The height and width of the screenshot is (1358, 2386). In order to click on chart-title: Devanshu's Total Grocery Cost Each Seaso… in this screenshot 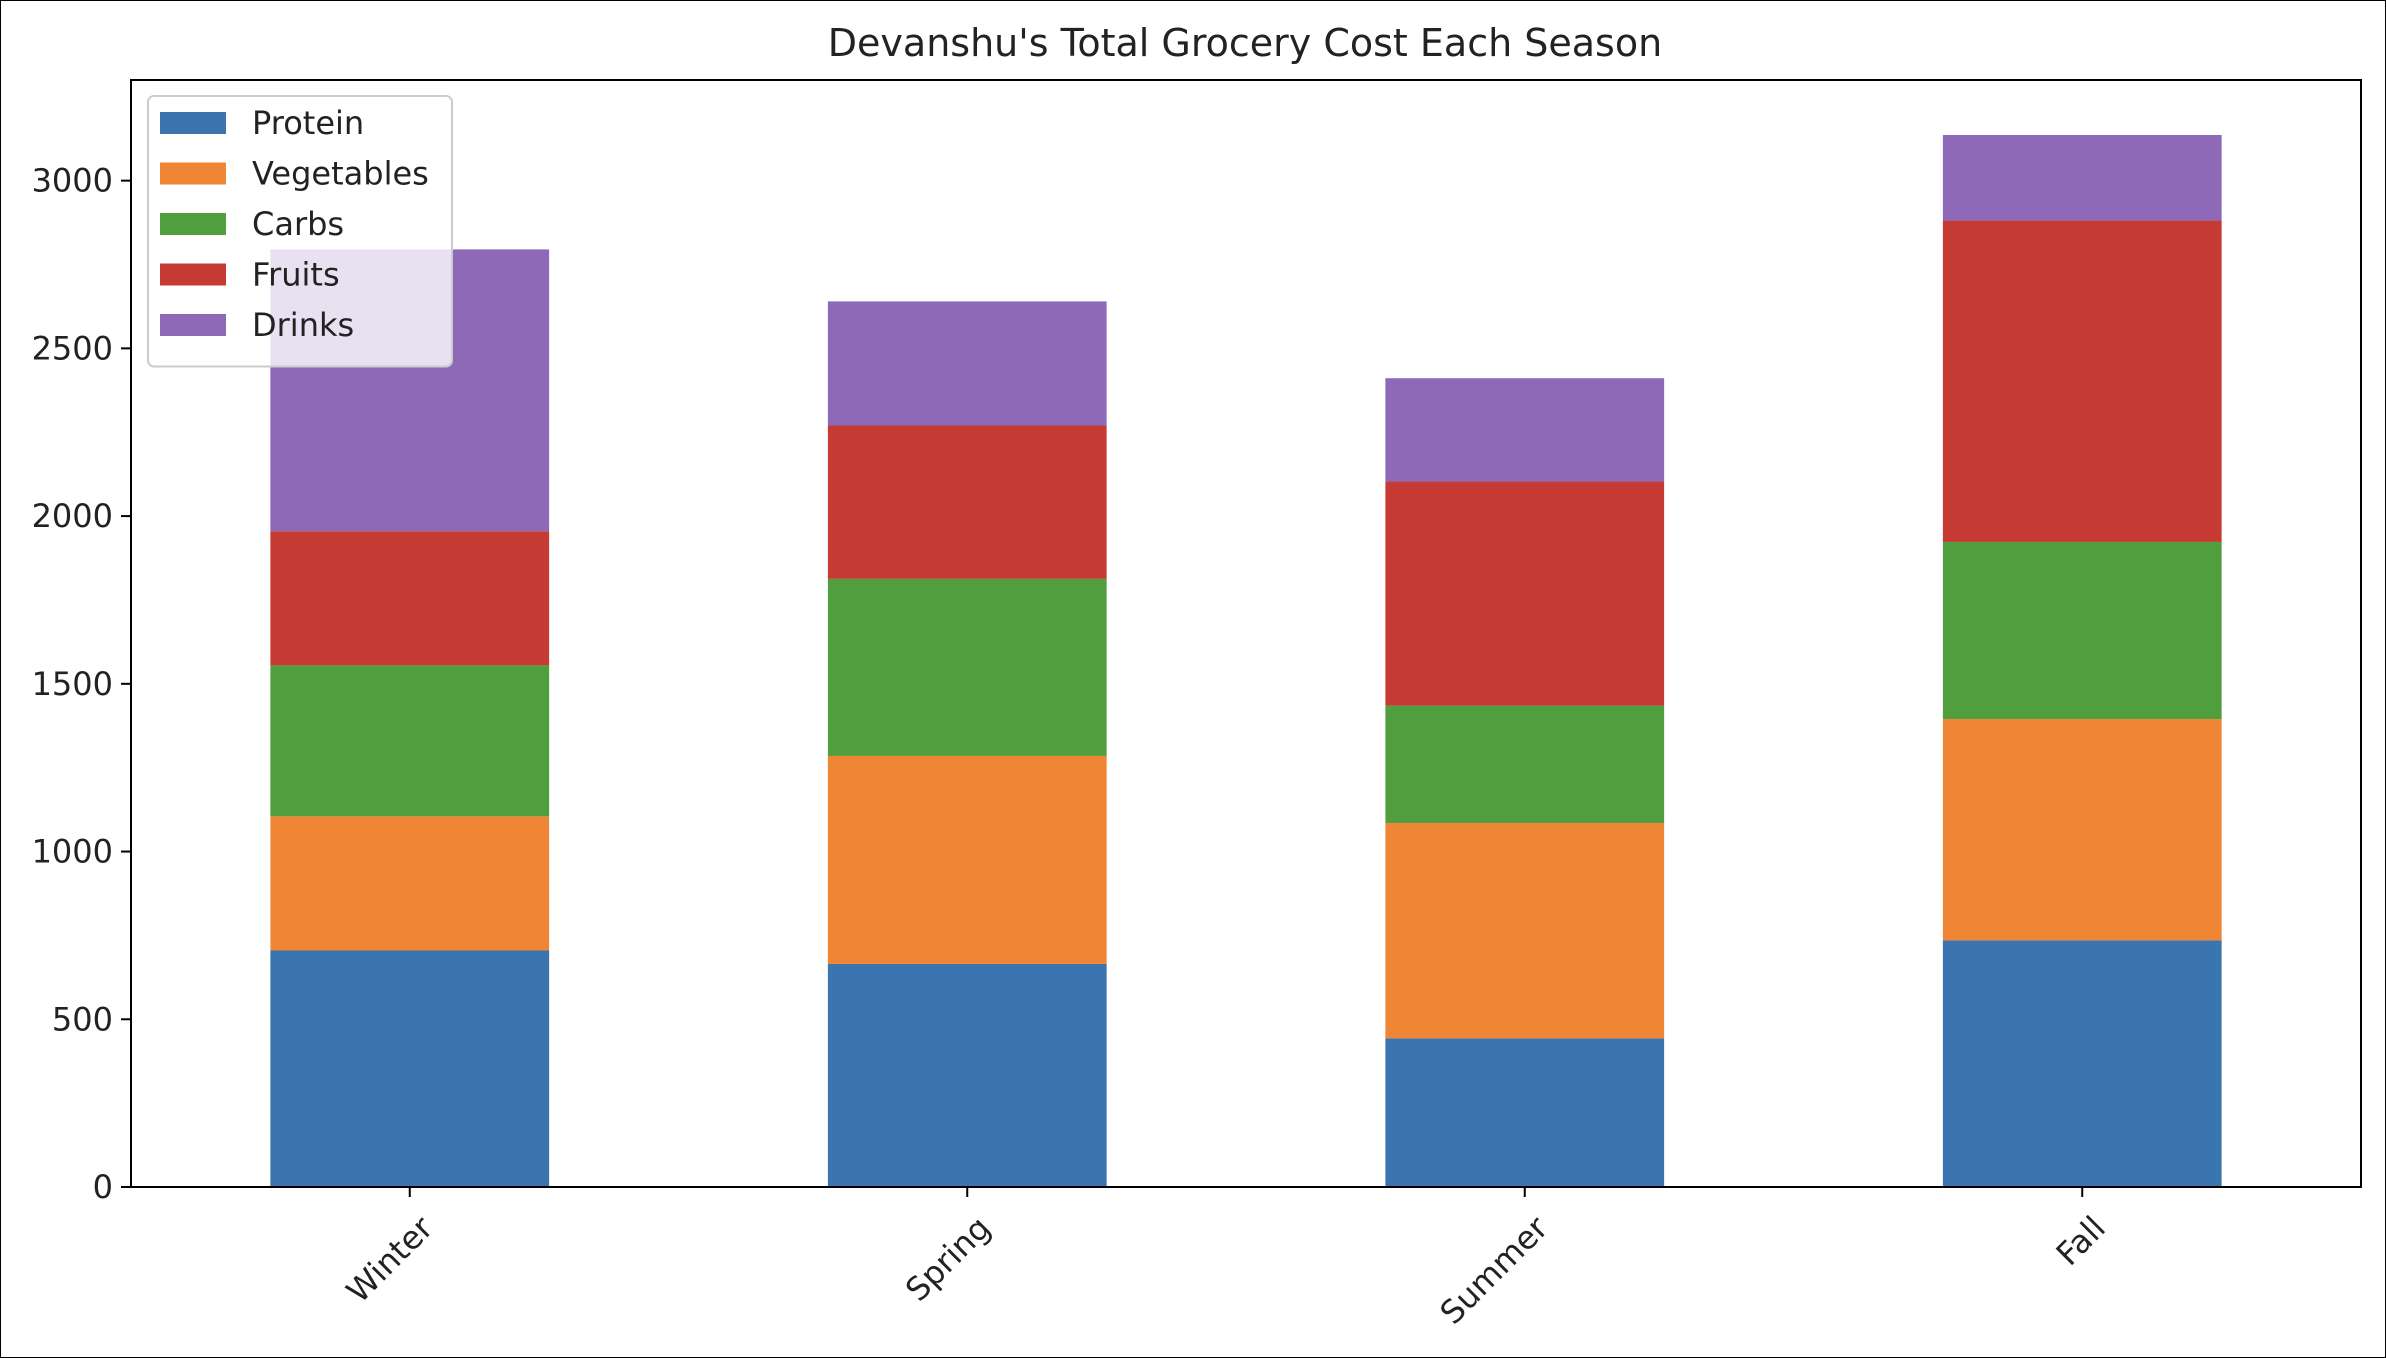, I will do `click(1245, 43)`.